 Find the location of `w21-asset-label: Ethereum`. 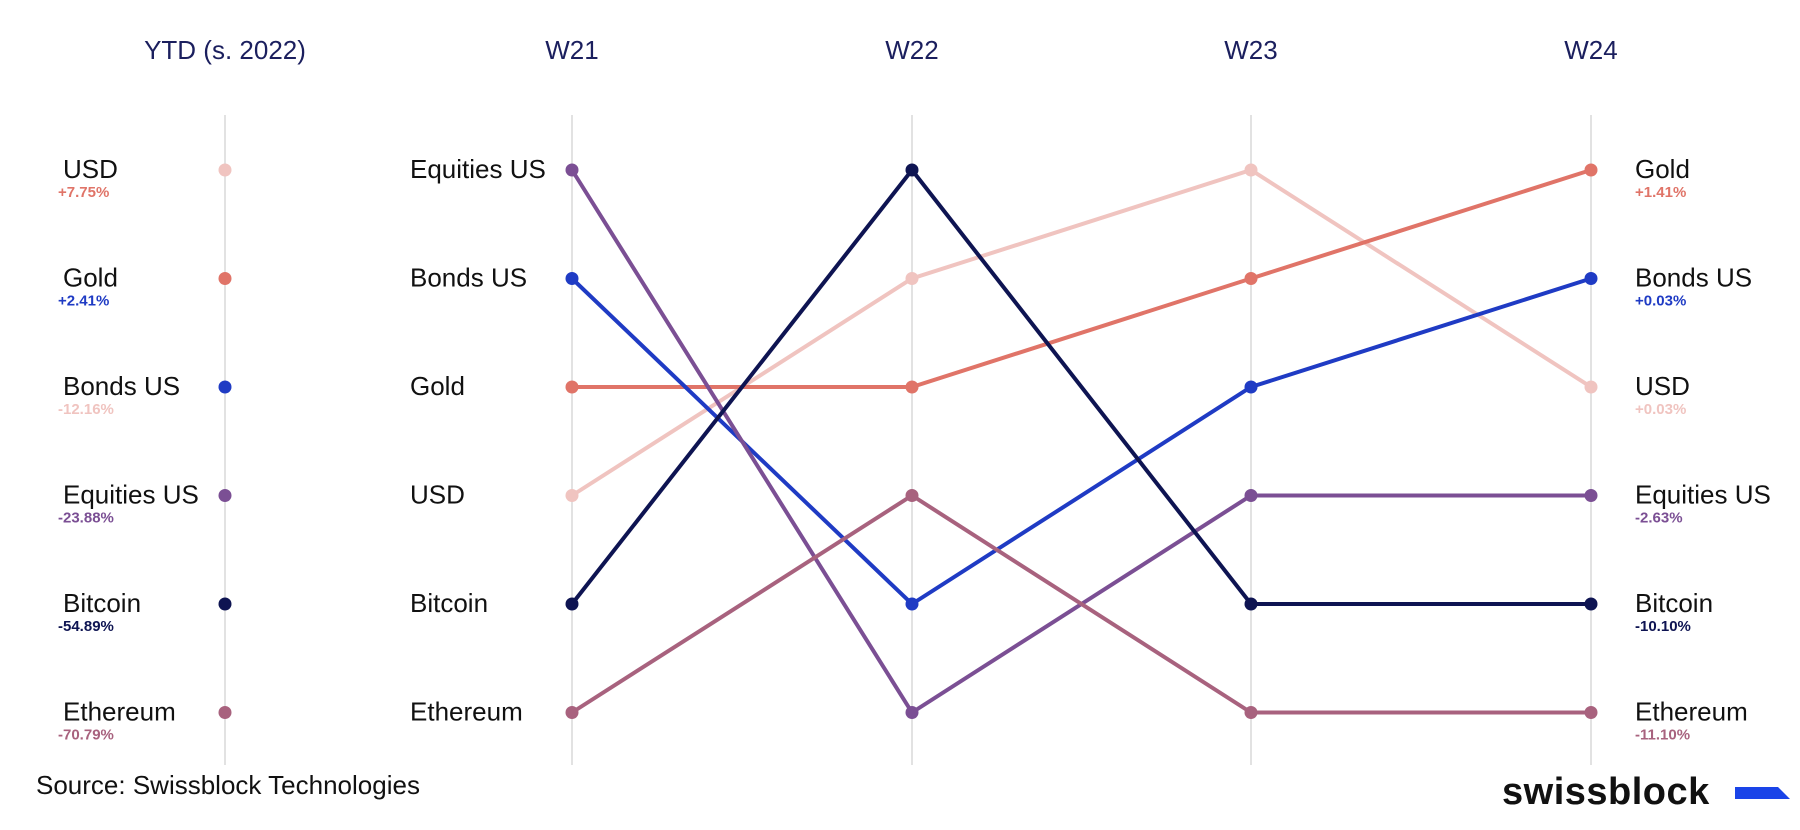

w21-asset-label: Ethereum is located at coordinates (466, 712).